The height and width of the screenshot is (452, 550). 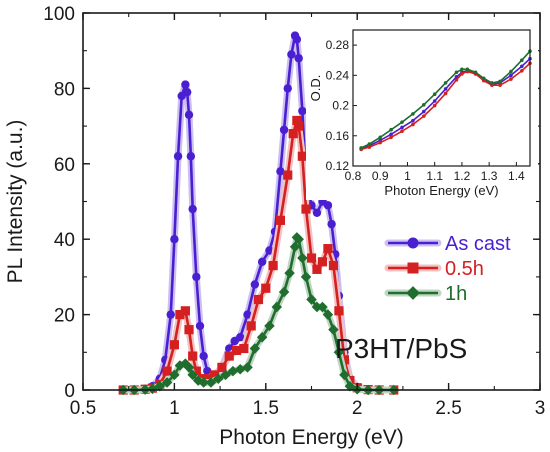 I want to click on y-axis-title: PL Intensity (a.u.), so click(x=15, y=202).